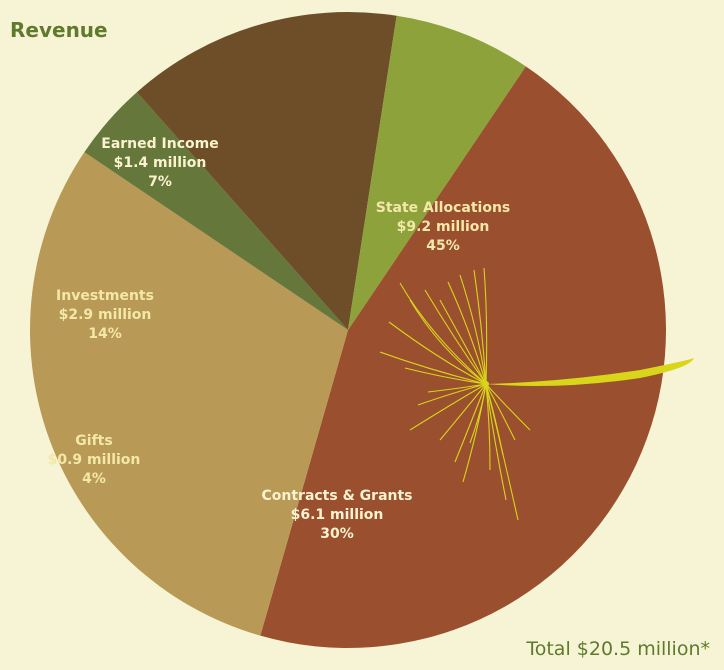 The image size is (724, 670). Describe the element at coordinates (59, 30) in the screenshot. I see `chart-title: Revenue` at that location.